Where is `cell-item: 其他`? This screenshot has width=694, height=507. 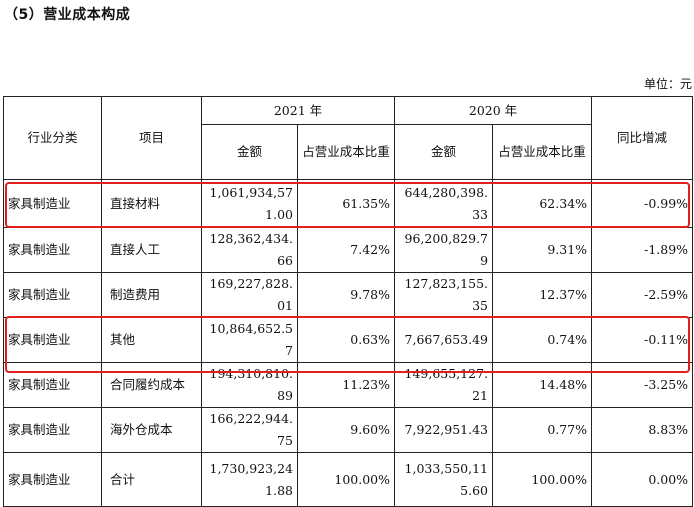 cell-item: 其他 is located at coordinates (151, 340).